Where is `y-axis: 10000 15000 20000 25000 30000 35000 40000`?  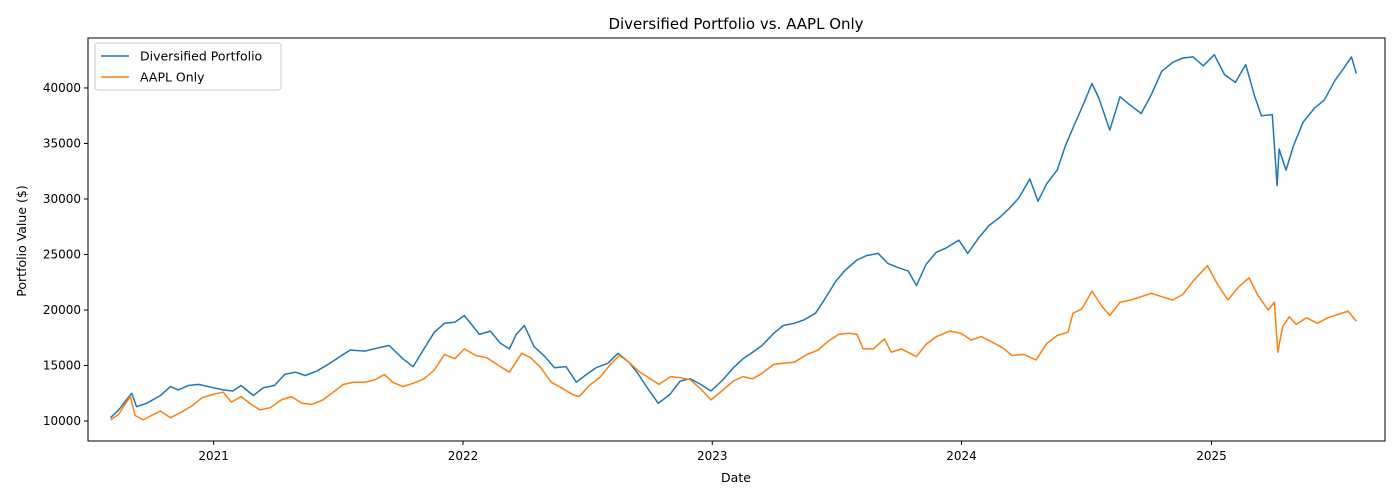 y-axis: 10000 15000 20000 25000 30000 35000 40000 is located at coordinates (65, 254).